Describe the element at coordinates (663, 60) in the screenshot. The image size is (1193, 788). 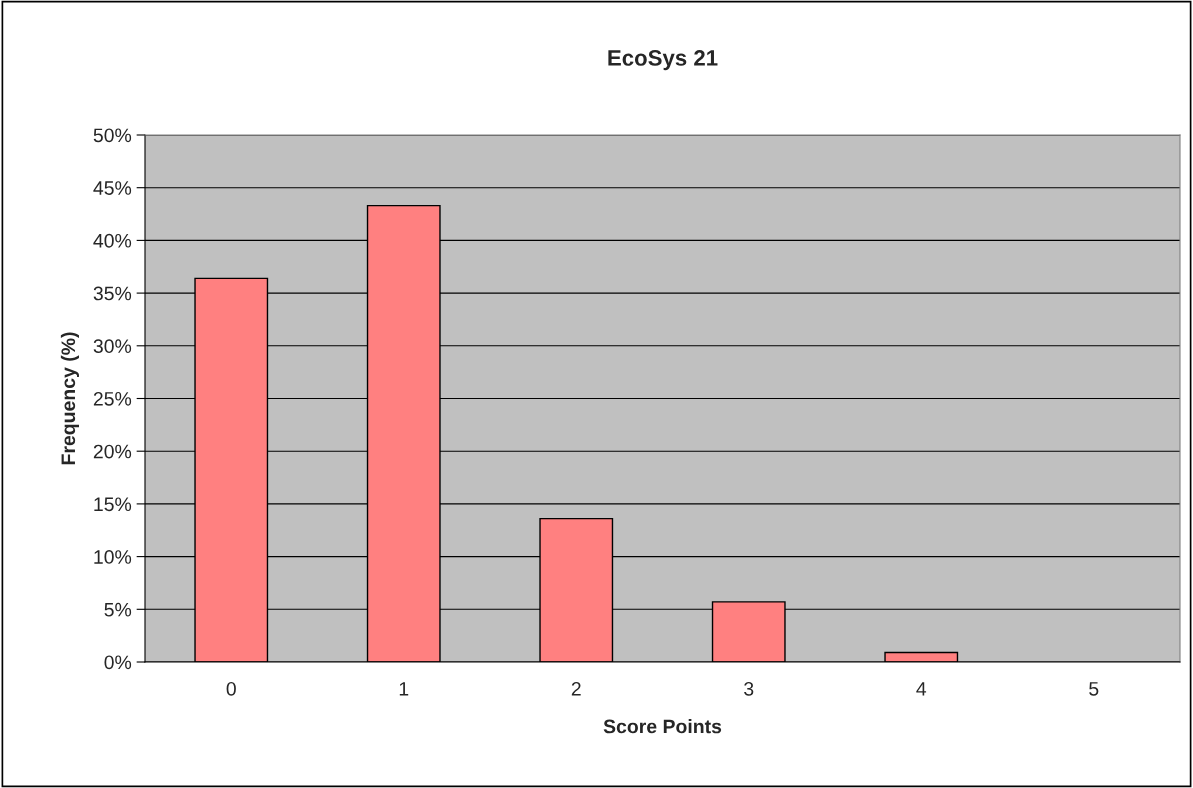
I see `chart-title: EcoSys 21` at that location.